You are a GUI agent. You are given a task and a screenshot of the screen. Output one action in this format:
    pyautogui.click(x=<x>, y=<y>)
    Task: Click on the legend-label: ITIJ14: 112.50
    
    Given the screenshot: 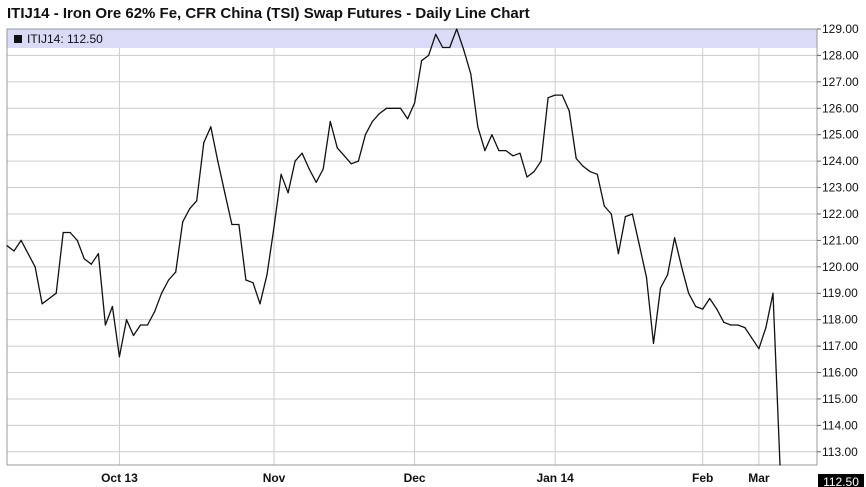 What is the action you would take?
    pyautogui.click(x=65, y=39)
    